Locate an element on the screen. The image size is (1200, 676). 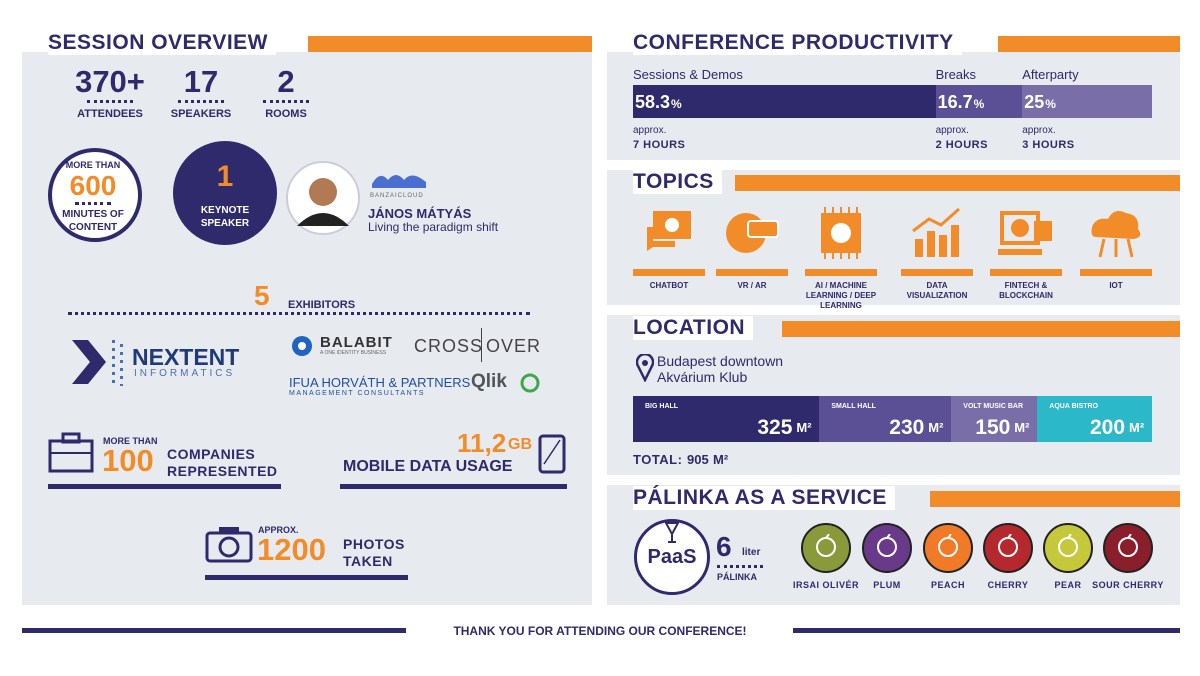
qlik-mark is located at coordinates (530, 383).